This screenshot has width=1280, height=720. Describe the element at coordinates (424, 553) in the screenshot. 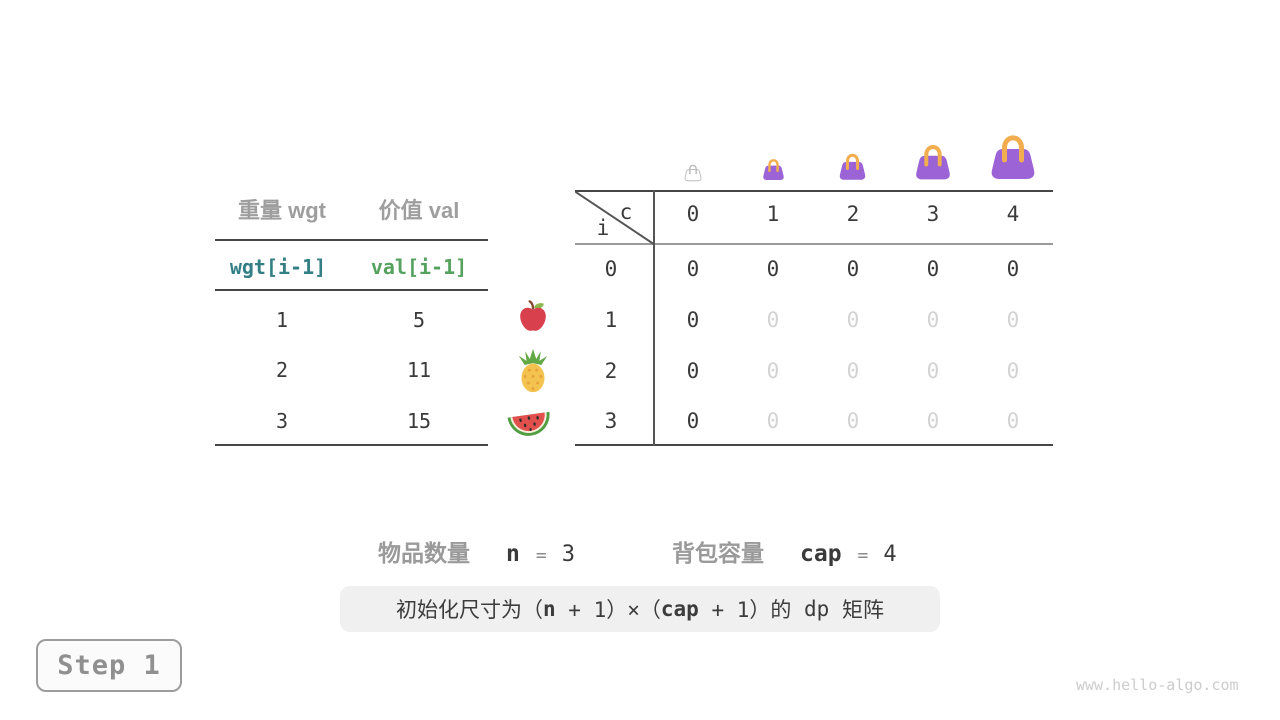

I see `item-count-label: 物品数量` at that location.